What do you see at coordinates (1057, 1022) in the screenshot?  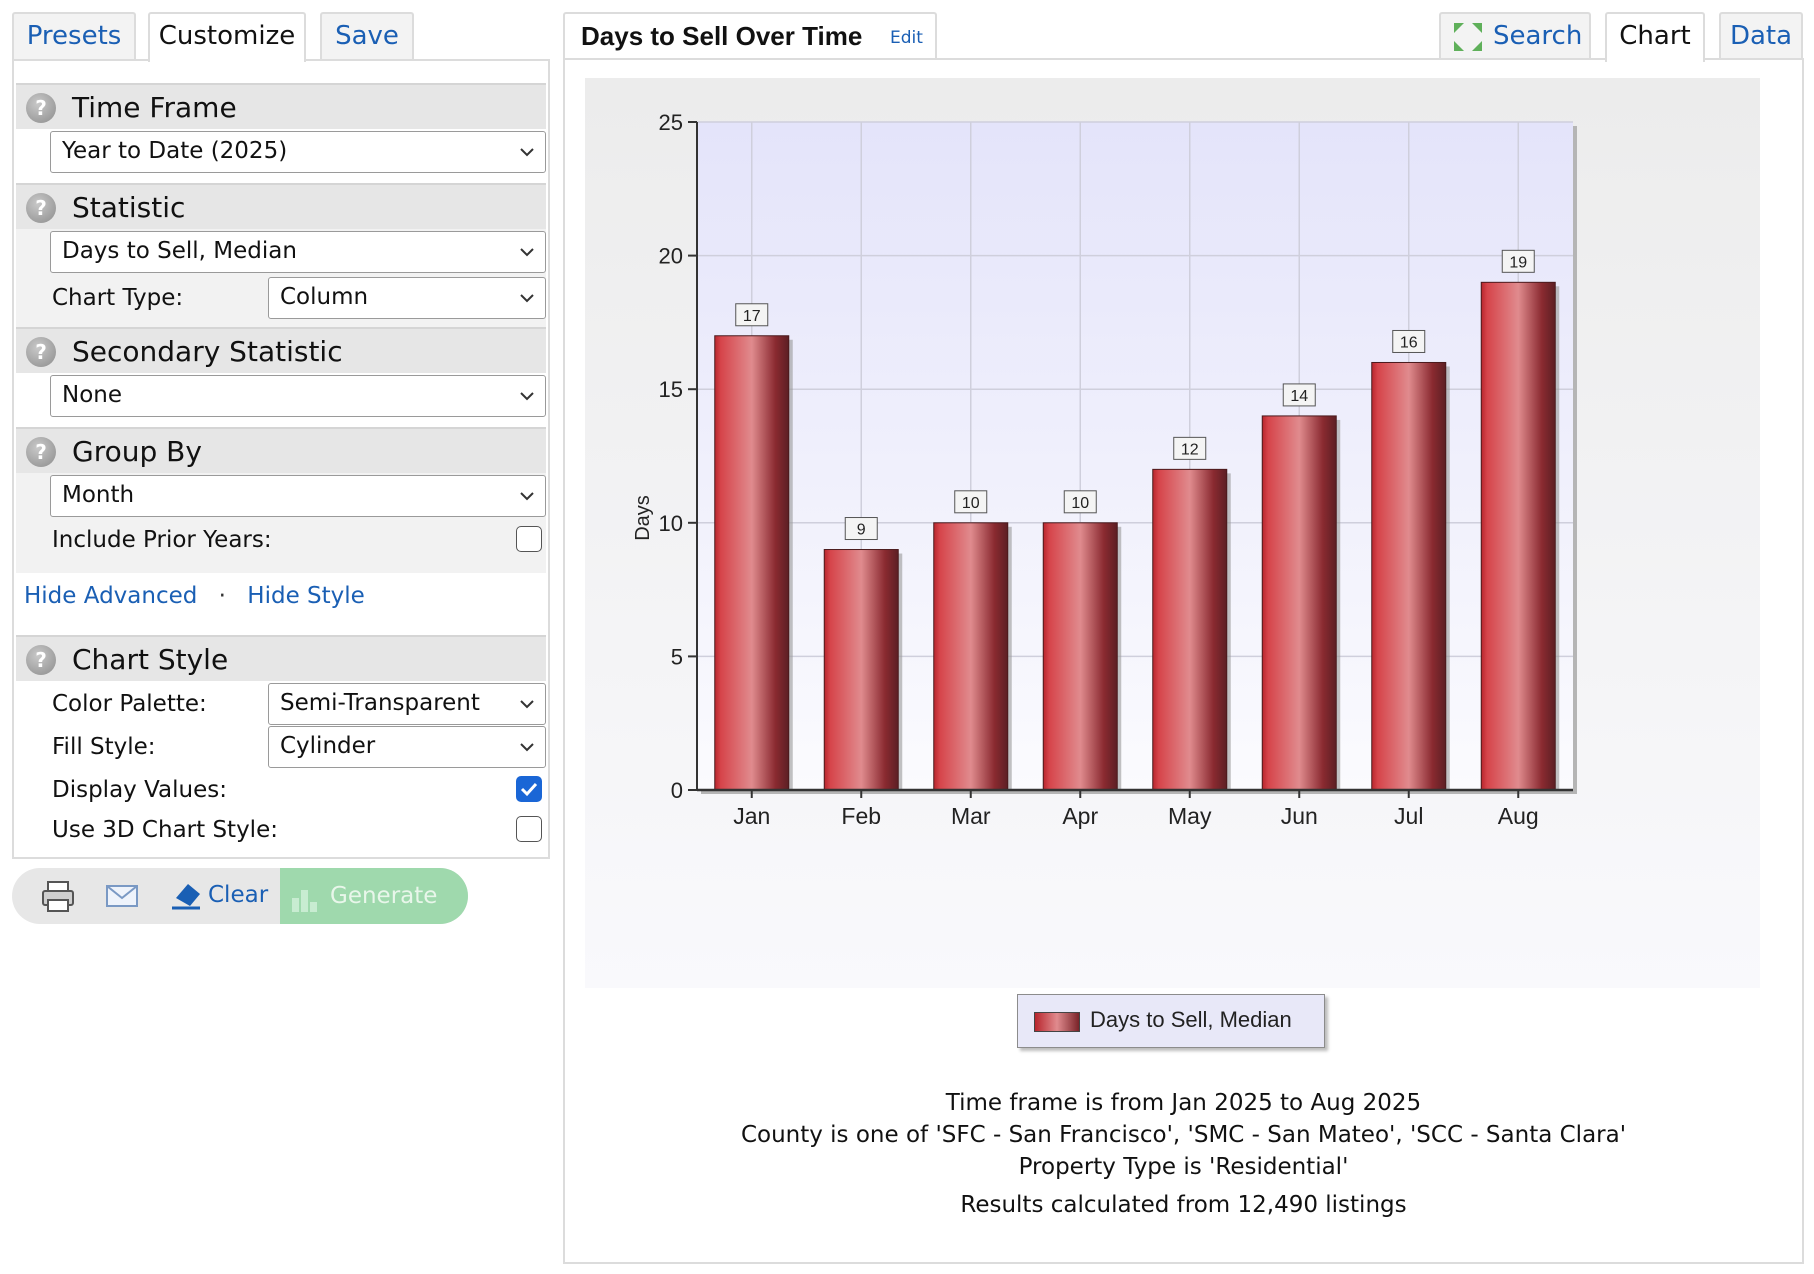 I see `legend-swatch` at bounding box center [1057, 1022].